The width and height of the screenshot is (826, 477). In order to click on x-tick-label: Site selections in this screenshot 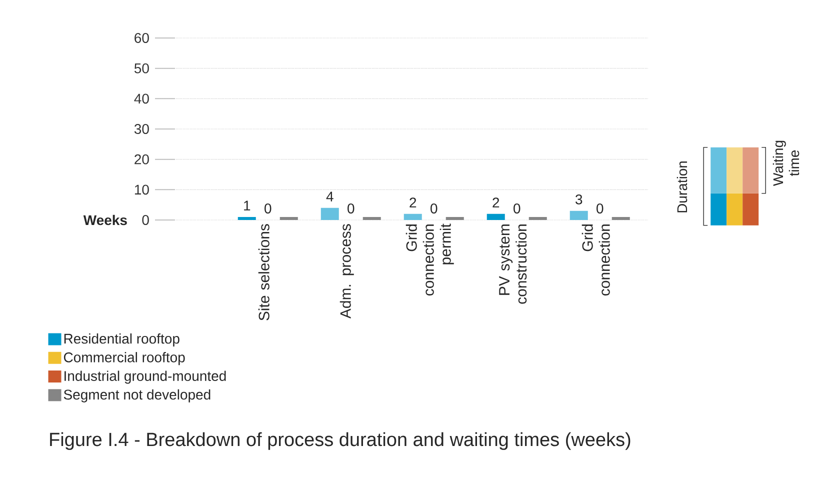, I will do `click(264, 272)`.